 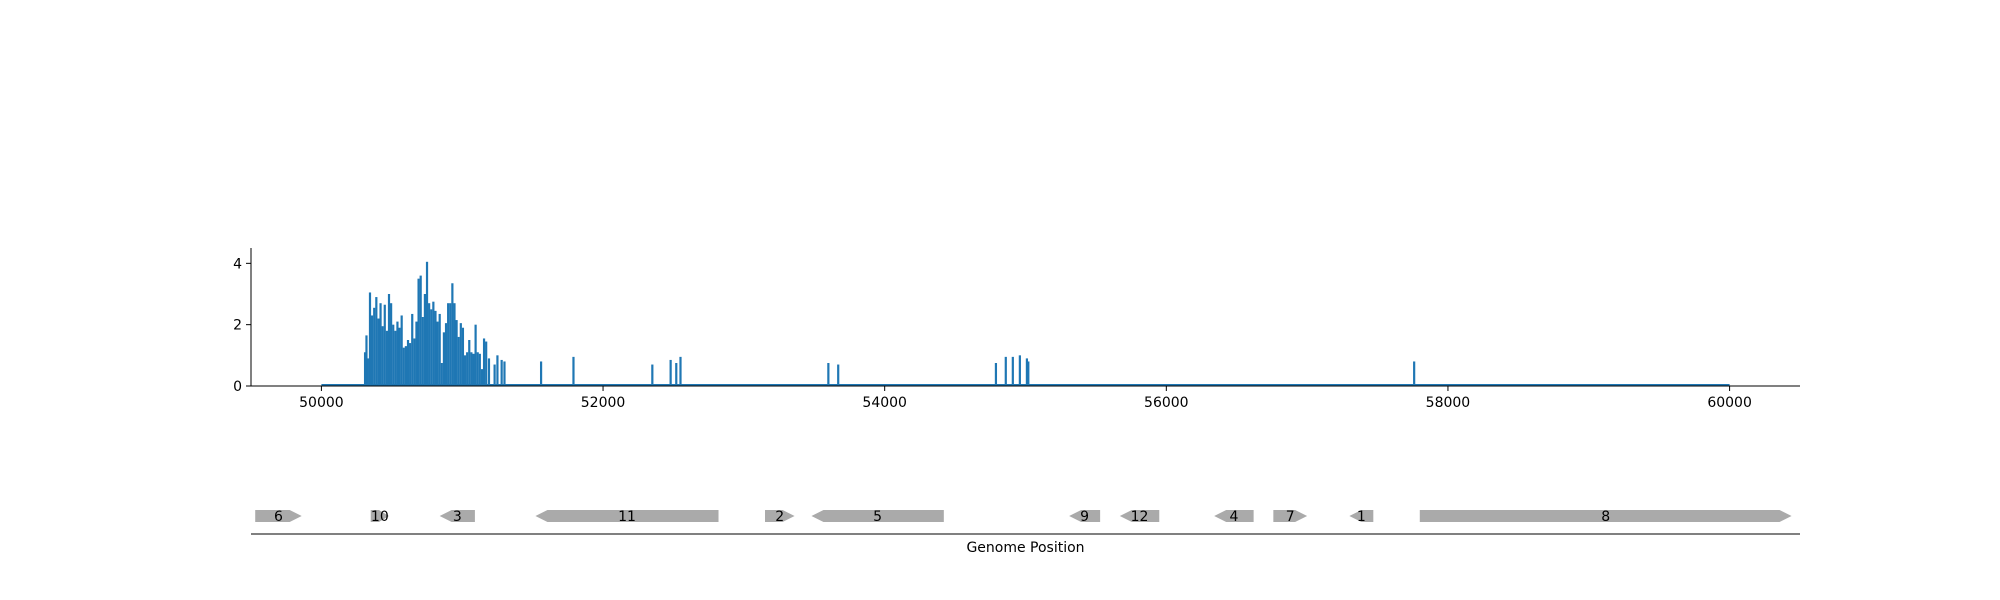 What do you see at coordinates (1023, 517) in the screenshot?
I see `gene-arrows: 6 10 3 11 2 5 9 12 4 7 1 8` at bounding box center [1023, 517].